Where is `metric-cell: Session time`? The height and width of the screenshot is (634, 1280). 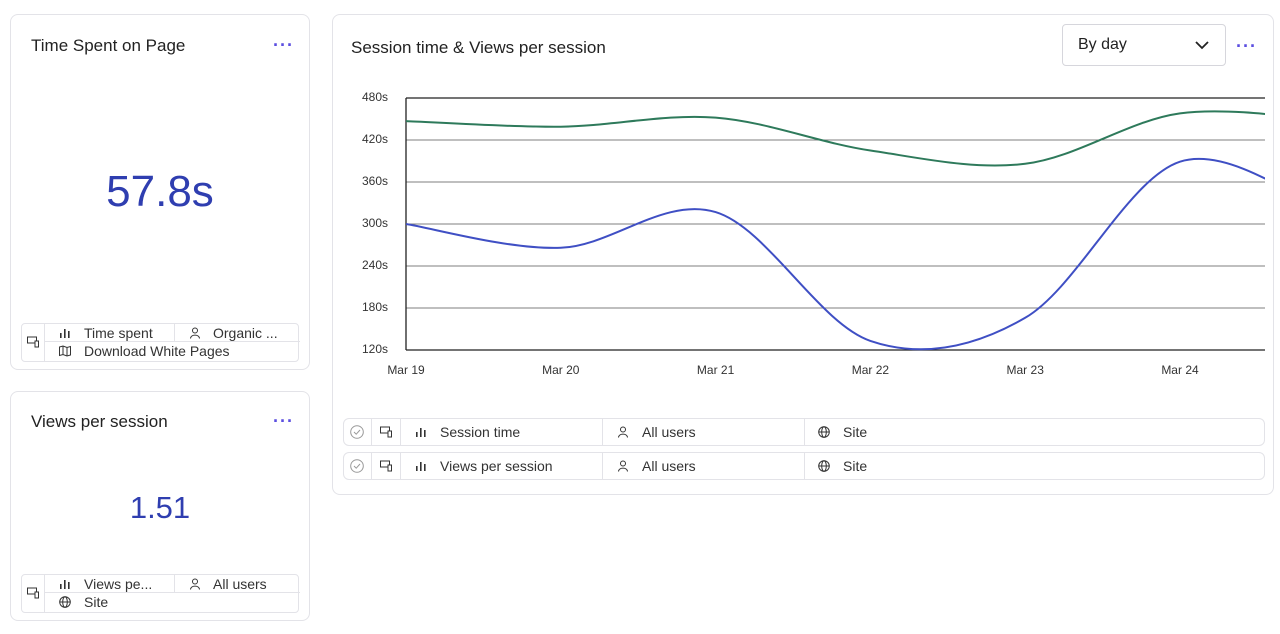 metric-cell: Session time is located at coordinates (502, 432).